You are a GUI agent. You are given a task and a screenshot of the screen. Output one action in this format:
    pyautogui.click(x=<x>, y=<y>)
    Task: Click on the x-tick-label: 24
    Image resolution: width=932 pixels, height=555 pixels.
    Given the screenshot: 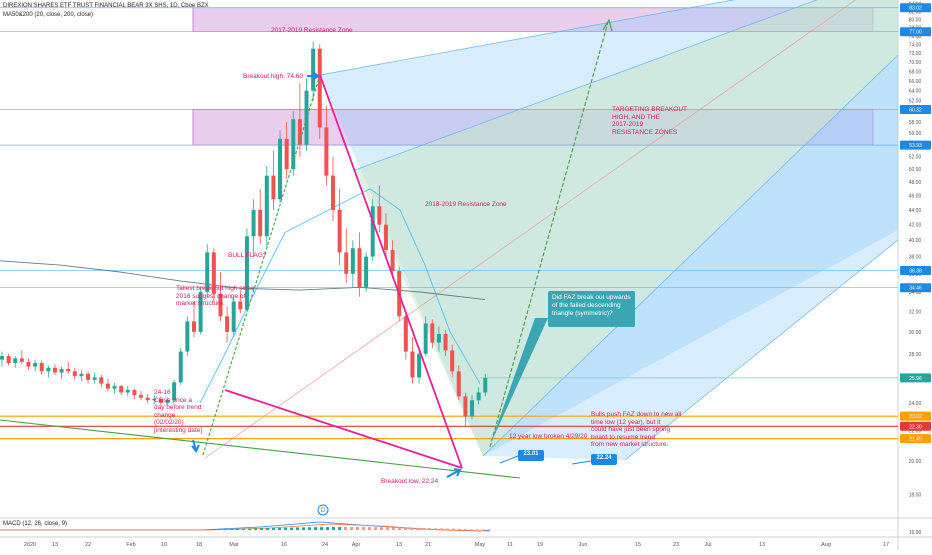 What is the action you would take?
    pyautogui.click(x=325, y=545)
    